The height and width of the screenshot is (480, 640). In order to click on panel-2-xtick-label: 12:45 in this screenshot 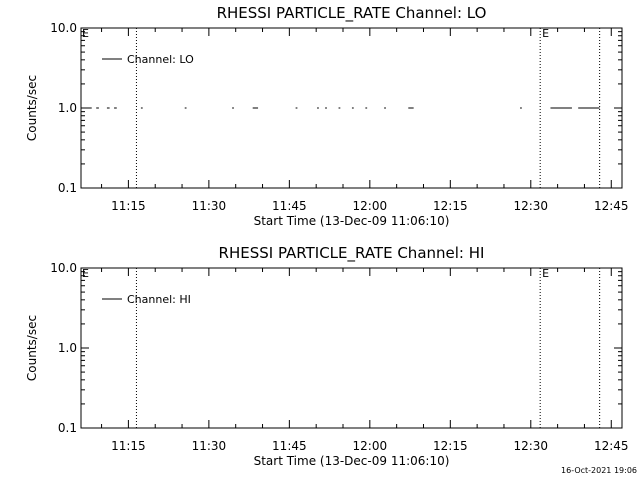, I will do `click(611, 446)`.